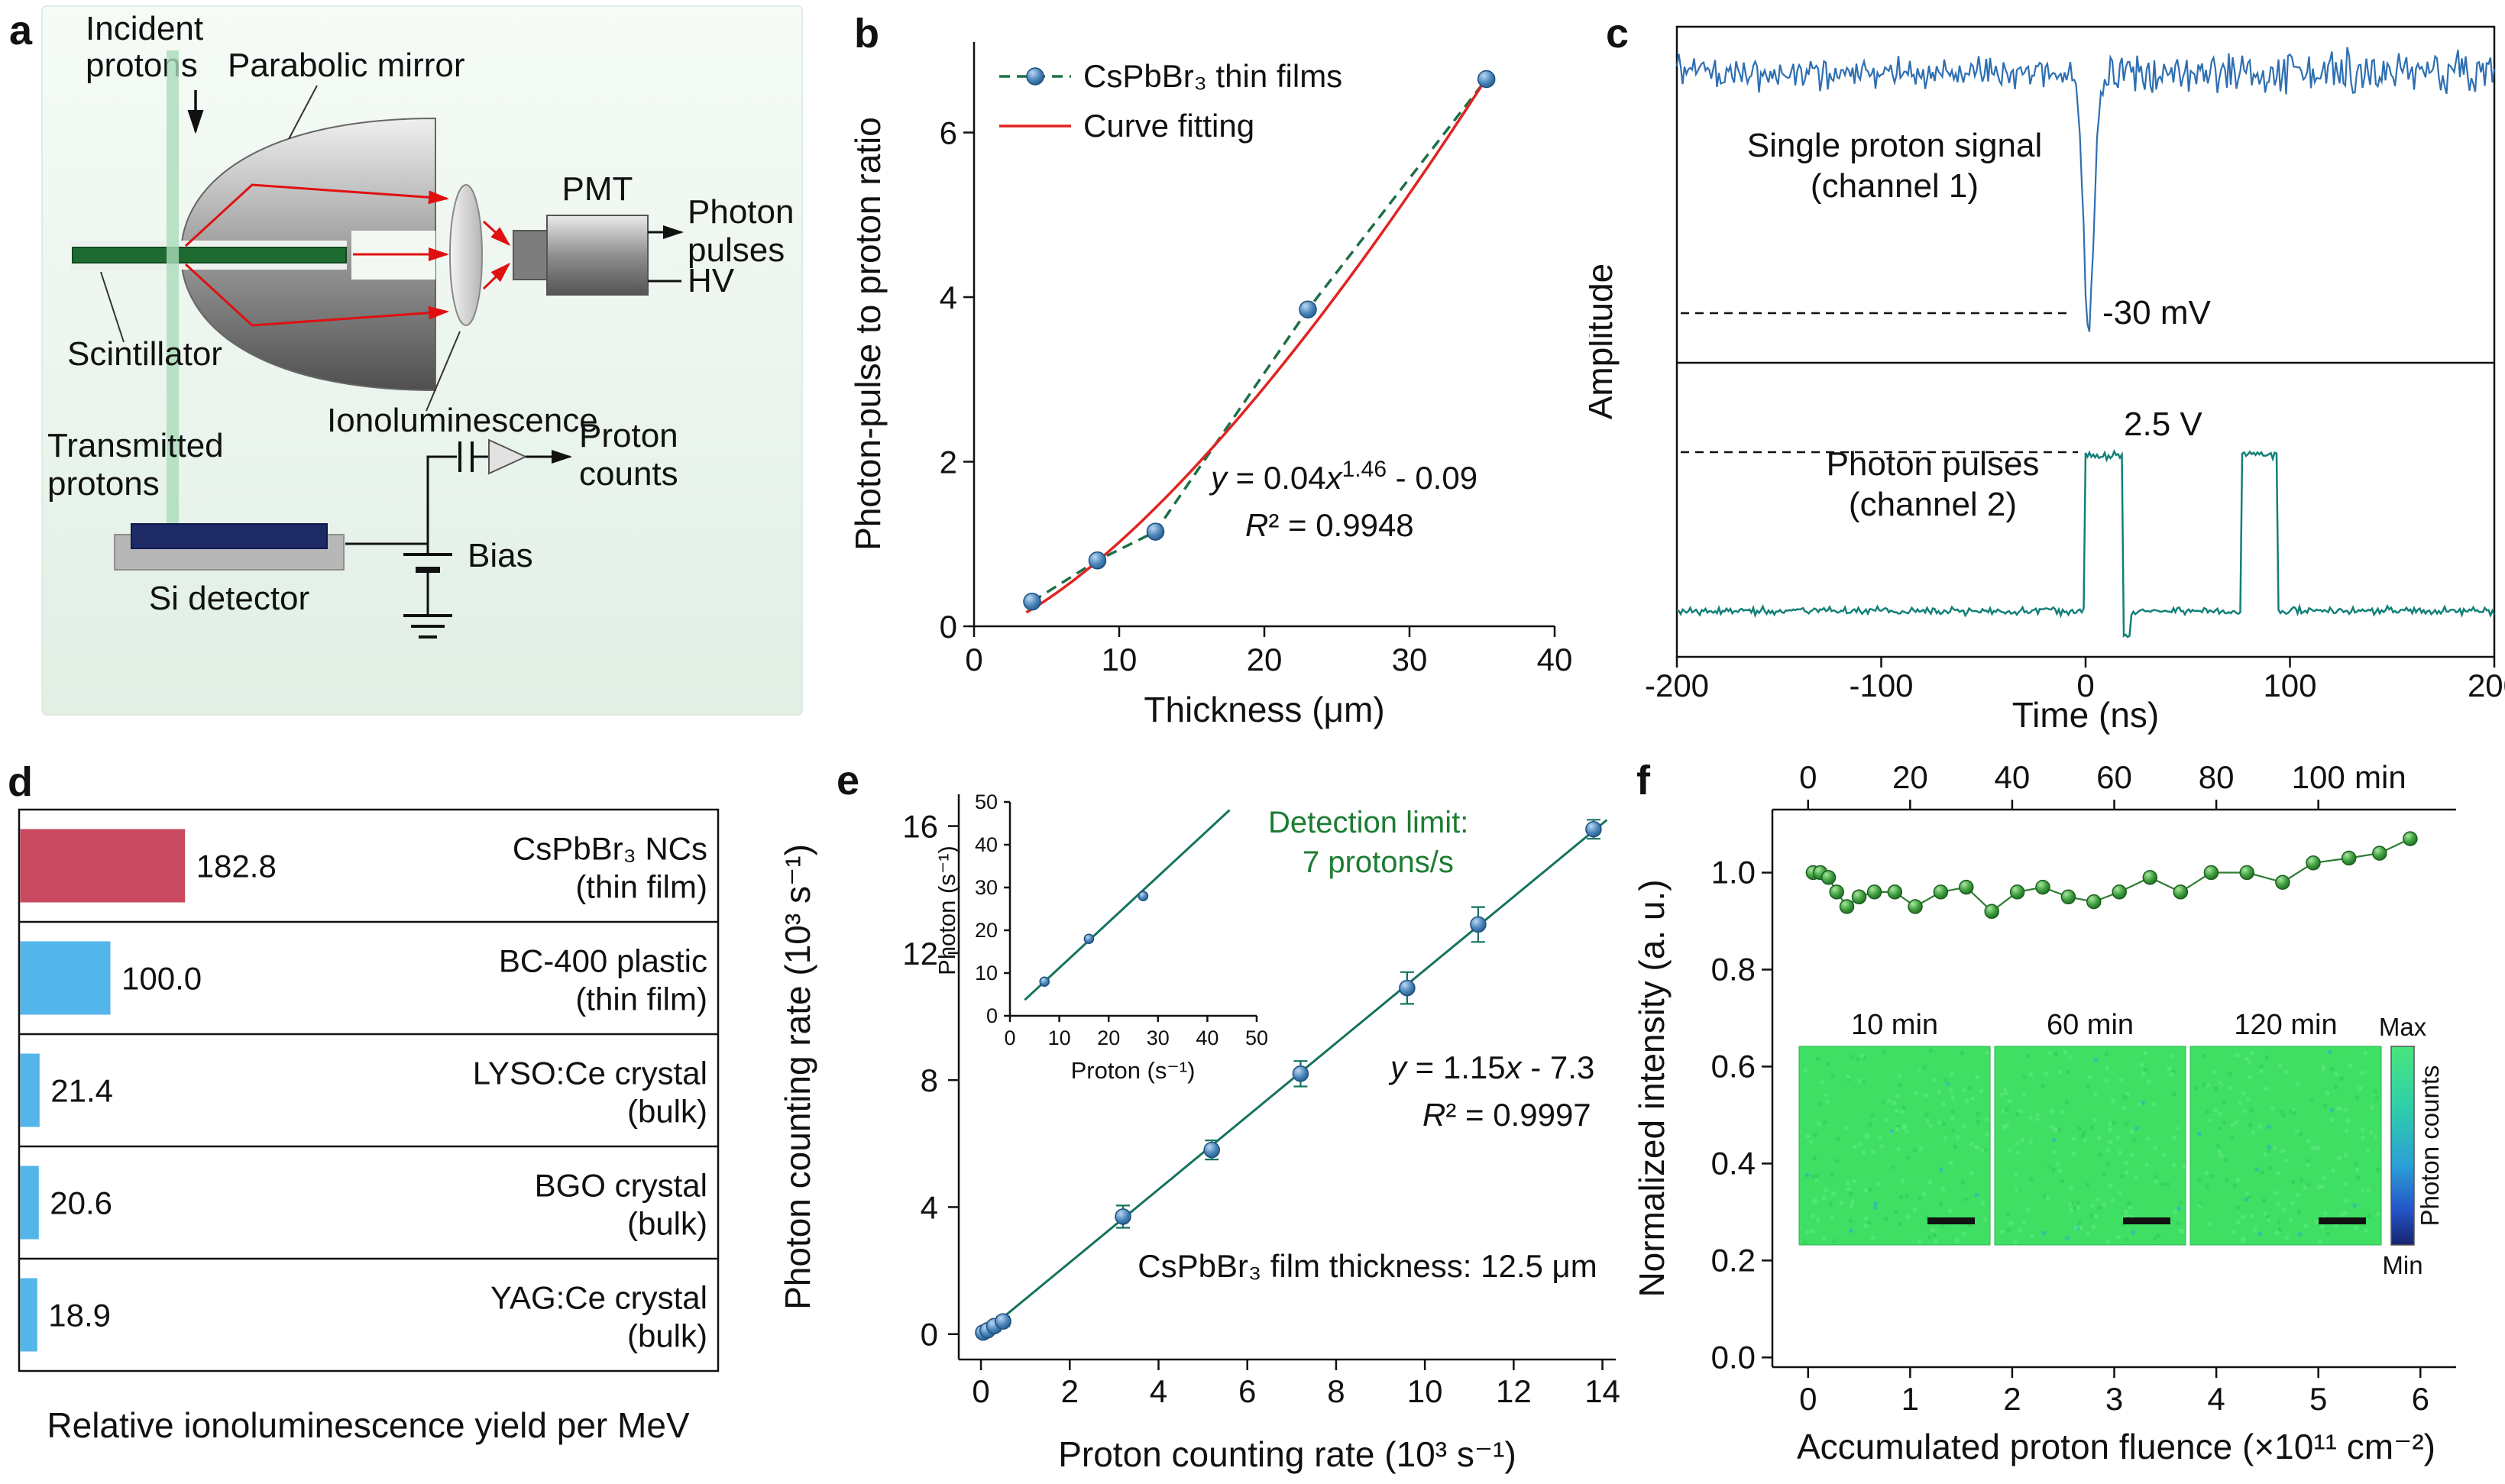 The height and width of the screenshot is (1484, 2505). I want to click on inset-data-point, so click(1044, 981).